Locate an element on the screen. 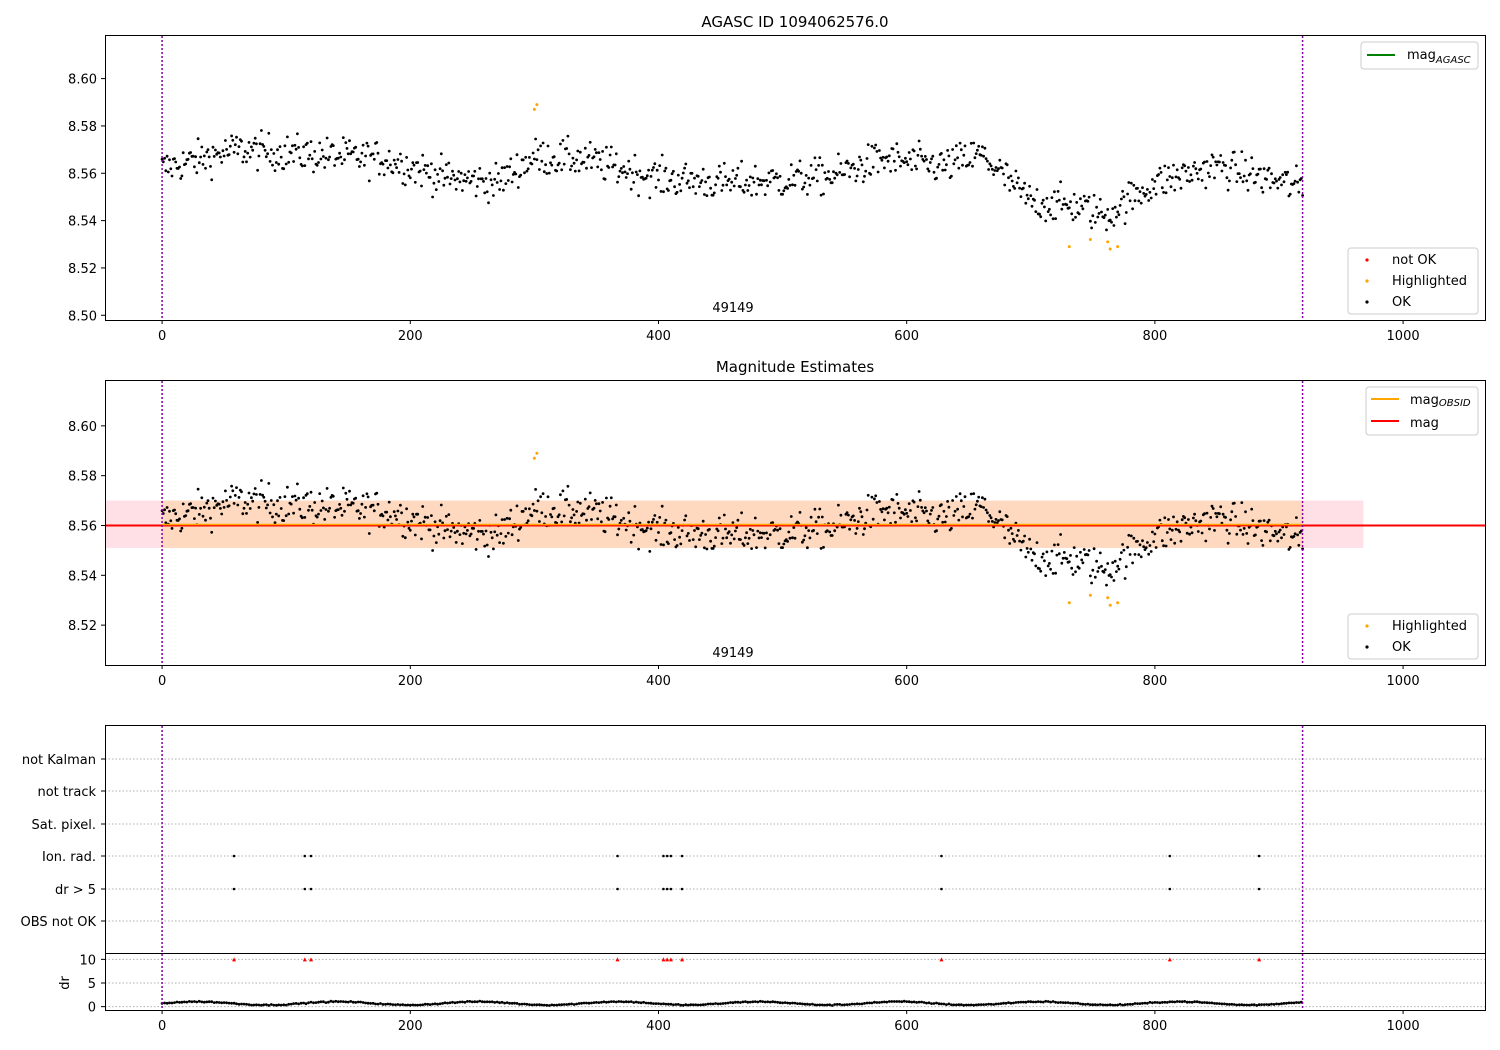 This screenshot has height=1050, width=1500. x-tick-label: 800 is located at coordinates (1154, 1026).